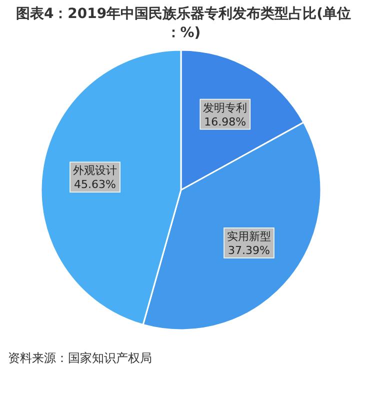 The width and height of the screenshot is (367, 396). Describe the element at coordinates (225, 121) in the screenshot. I see `data-label: 16.98%` at that location.